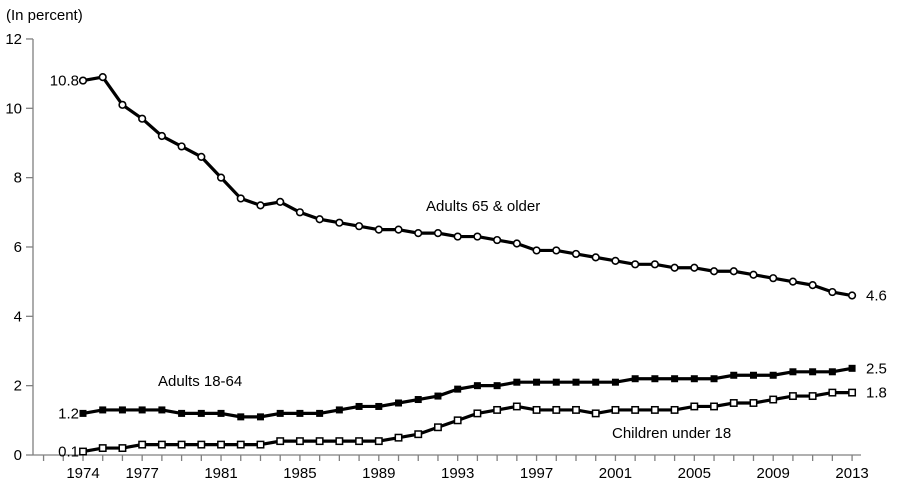 The image size is (898, 489). What do you see at coordinates (68, 413) in the screenshot?
I see `start-value-label-adults-18-64: 1.2` at bounding box center [68, 413].